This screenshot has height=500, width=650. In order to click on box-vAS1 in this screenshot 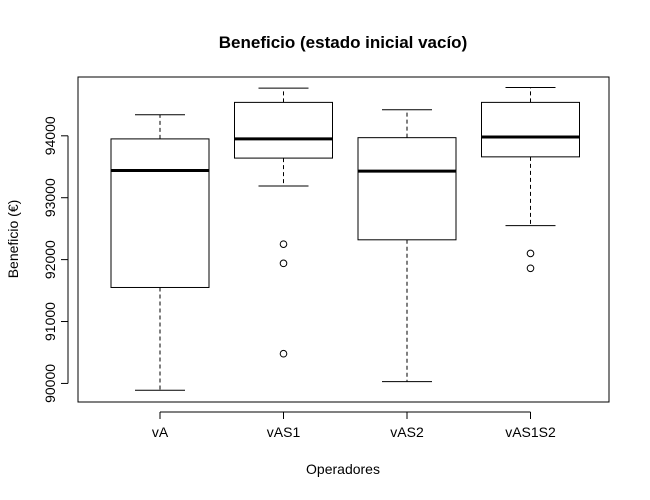, I will do `click(283, 222)`.